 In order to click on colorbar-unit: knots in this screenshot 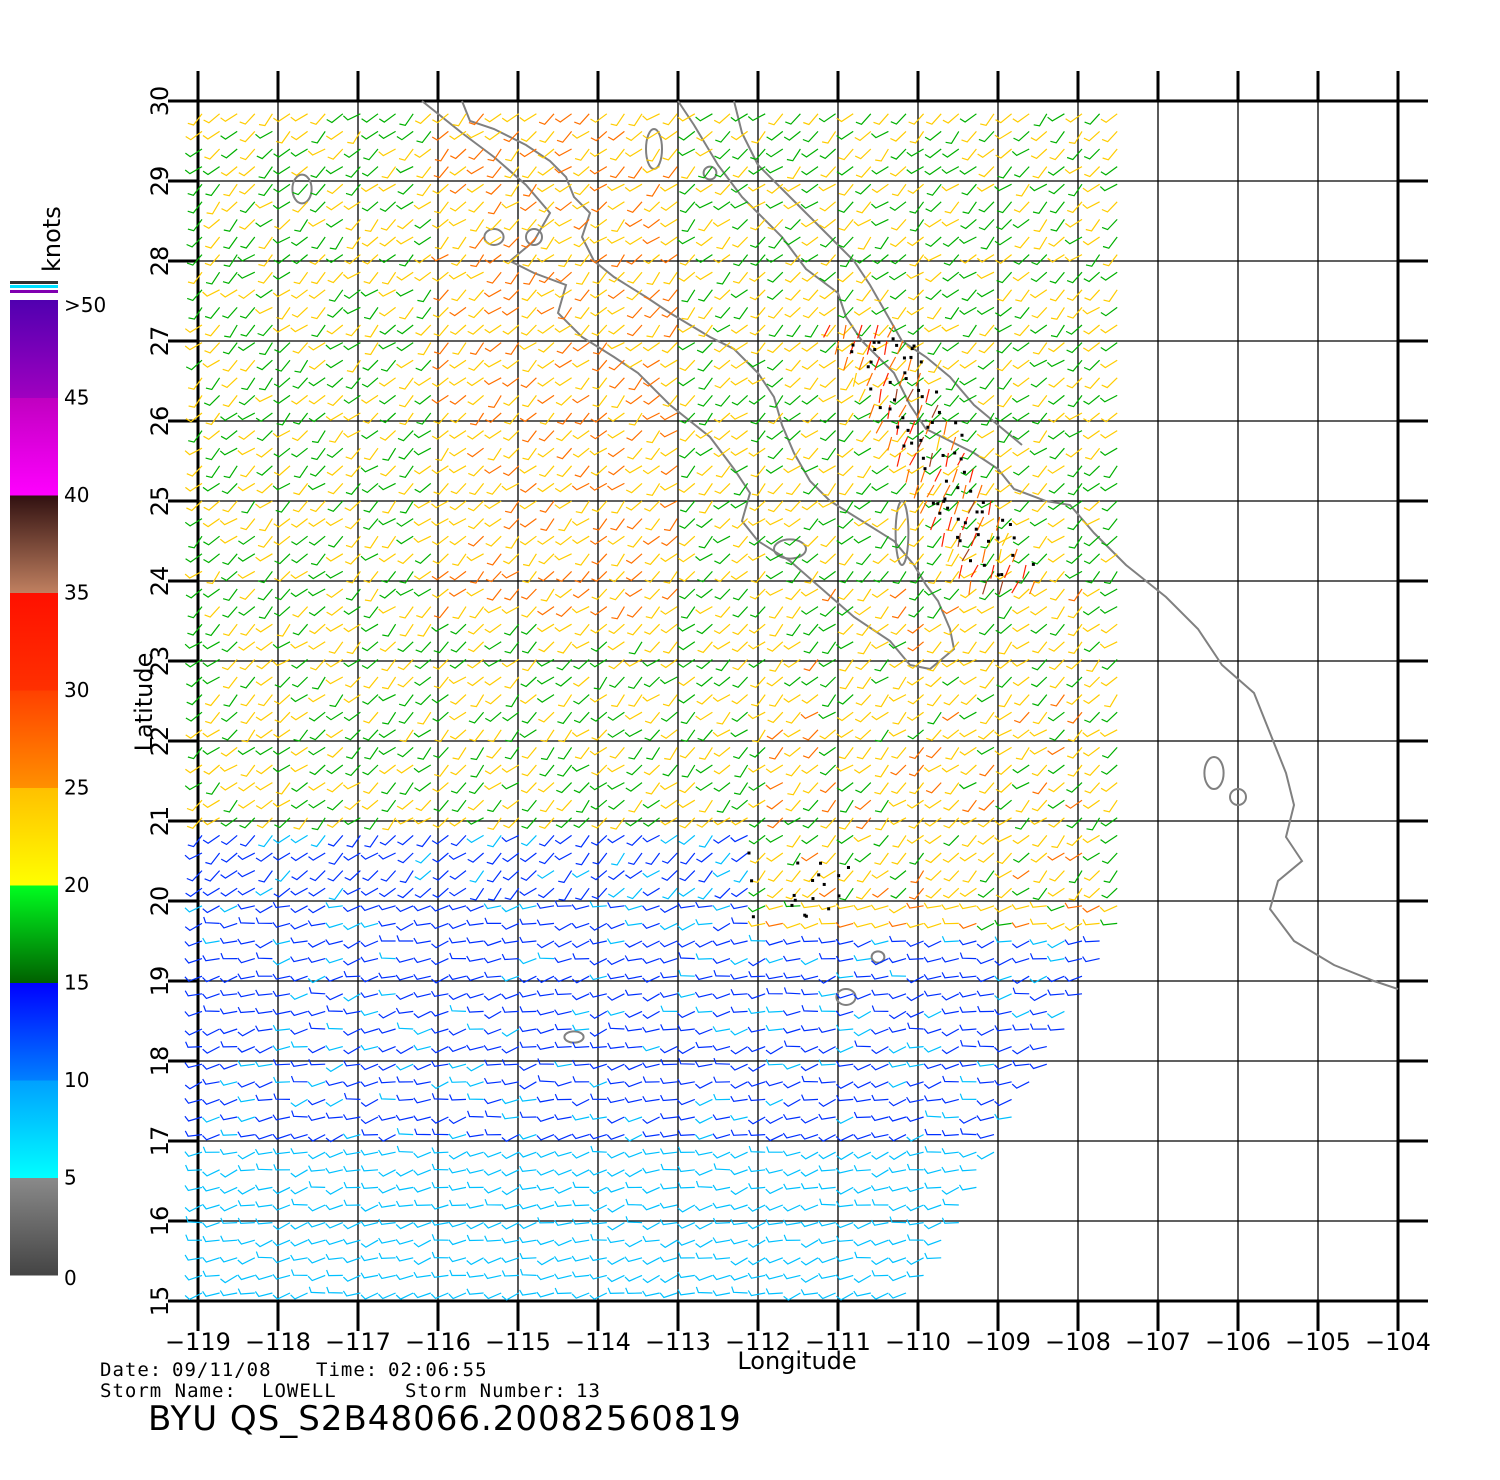, I will do `click(52, 239)`.